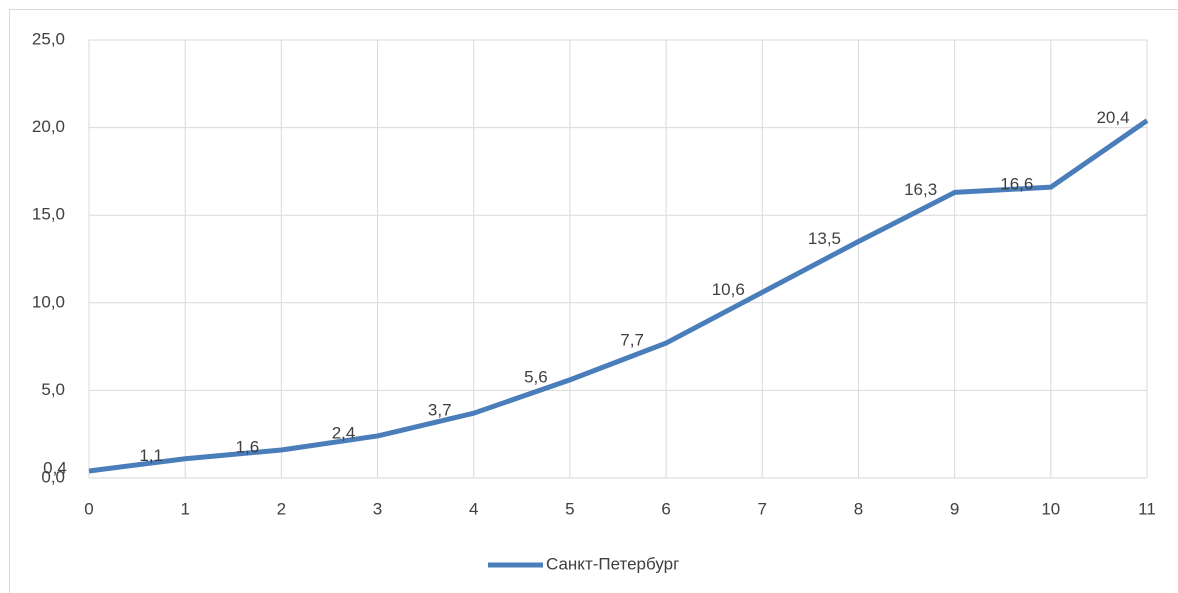 The width and height of the screenshot is (1178, 593). I want to click on x-tick-label: 8, so click(858, 508).